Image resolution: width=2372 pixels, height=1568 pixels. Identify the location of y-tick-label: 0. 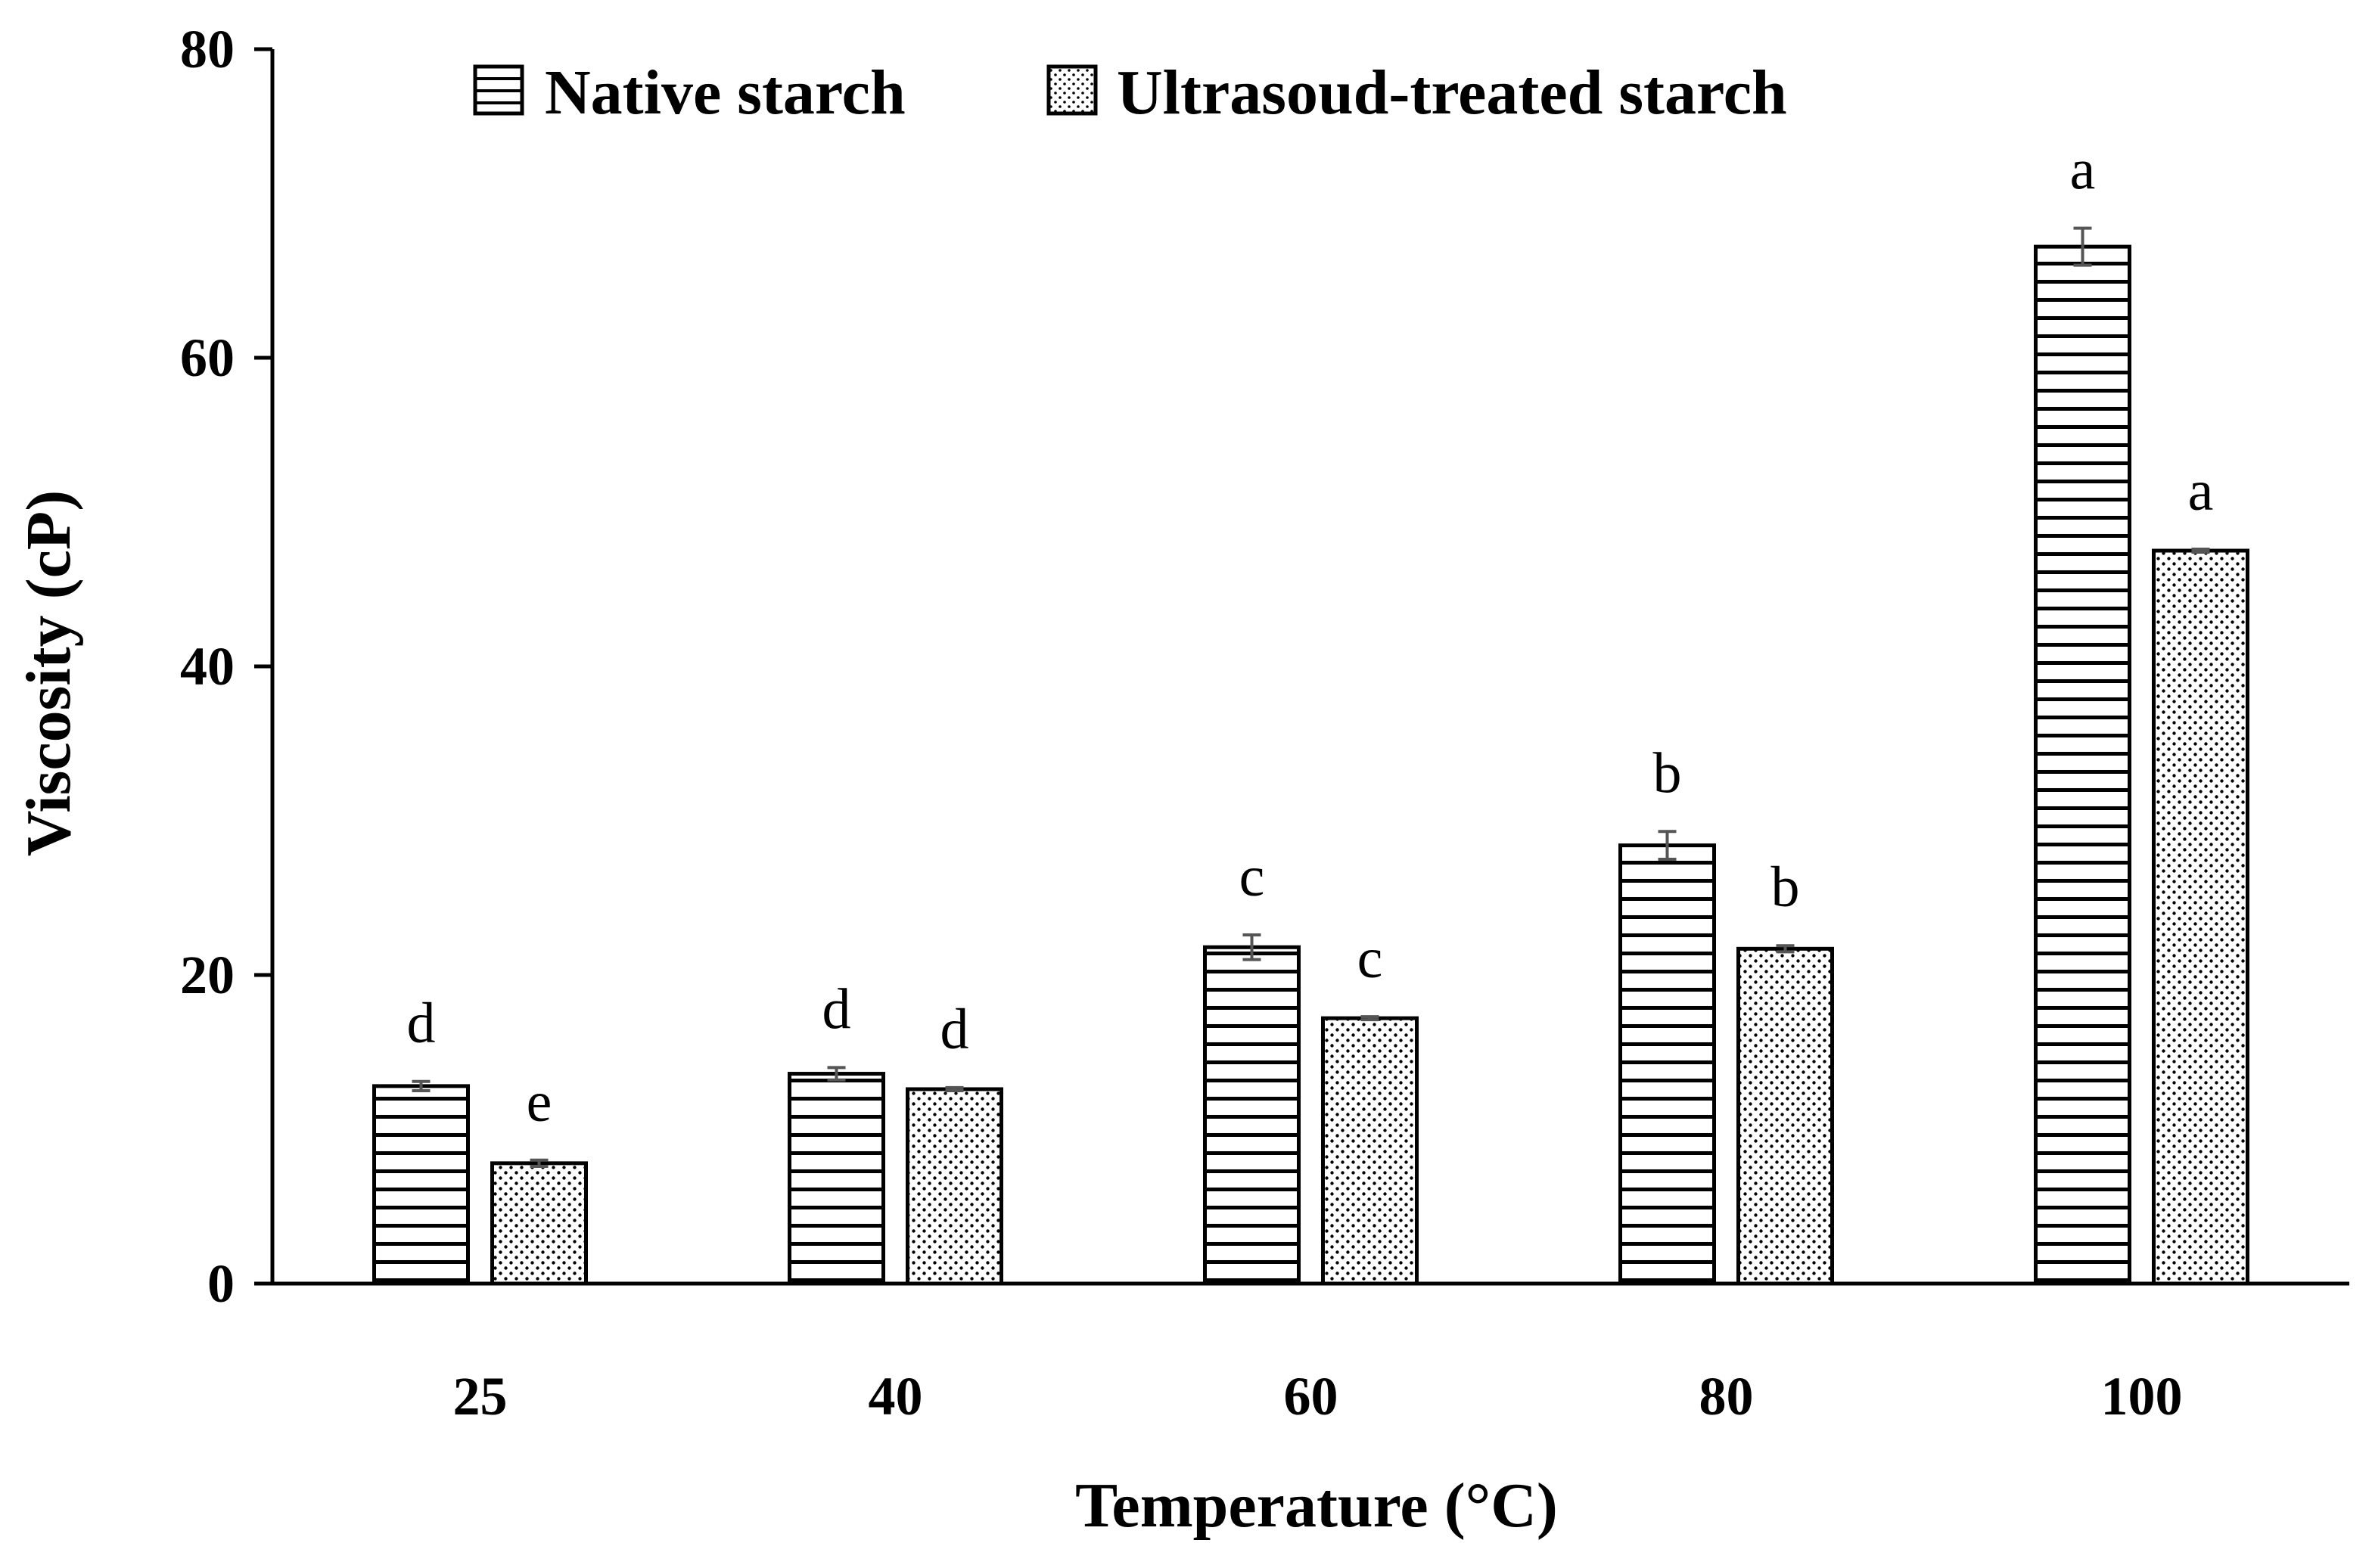
(221, 1284).